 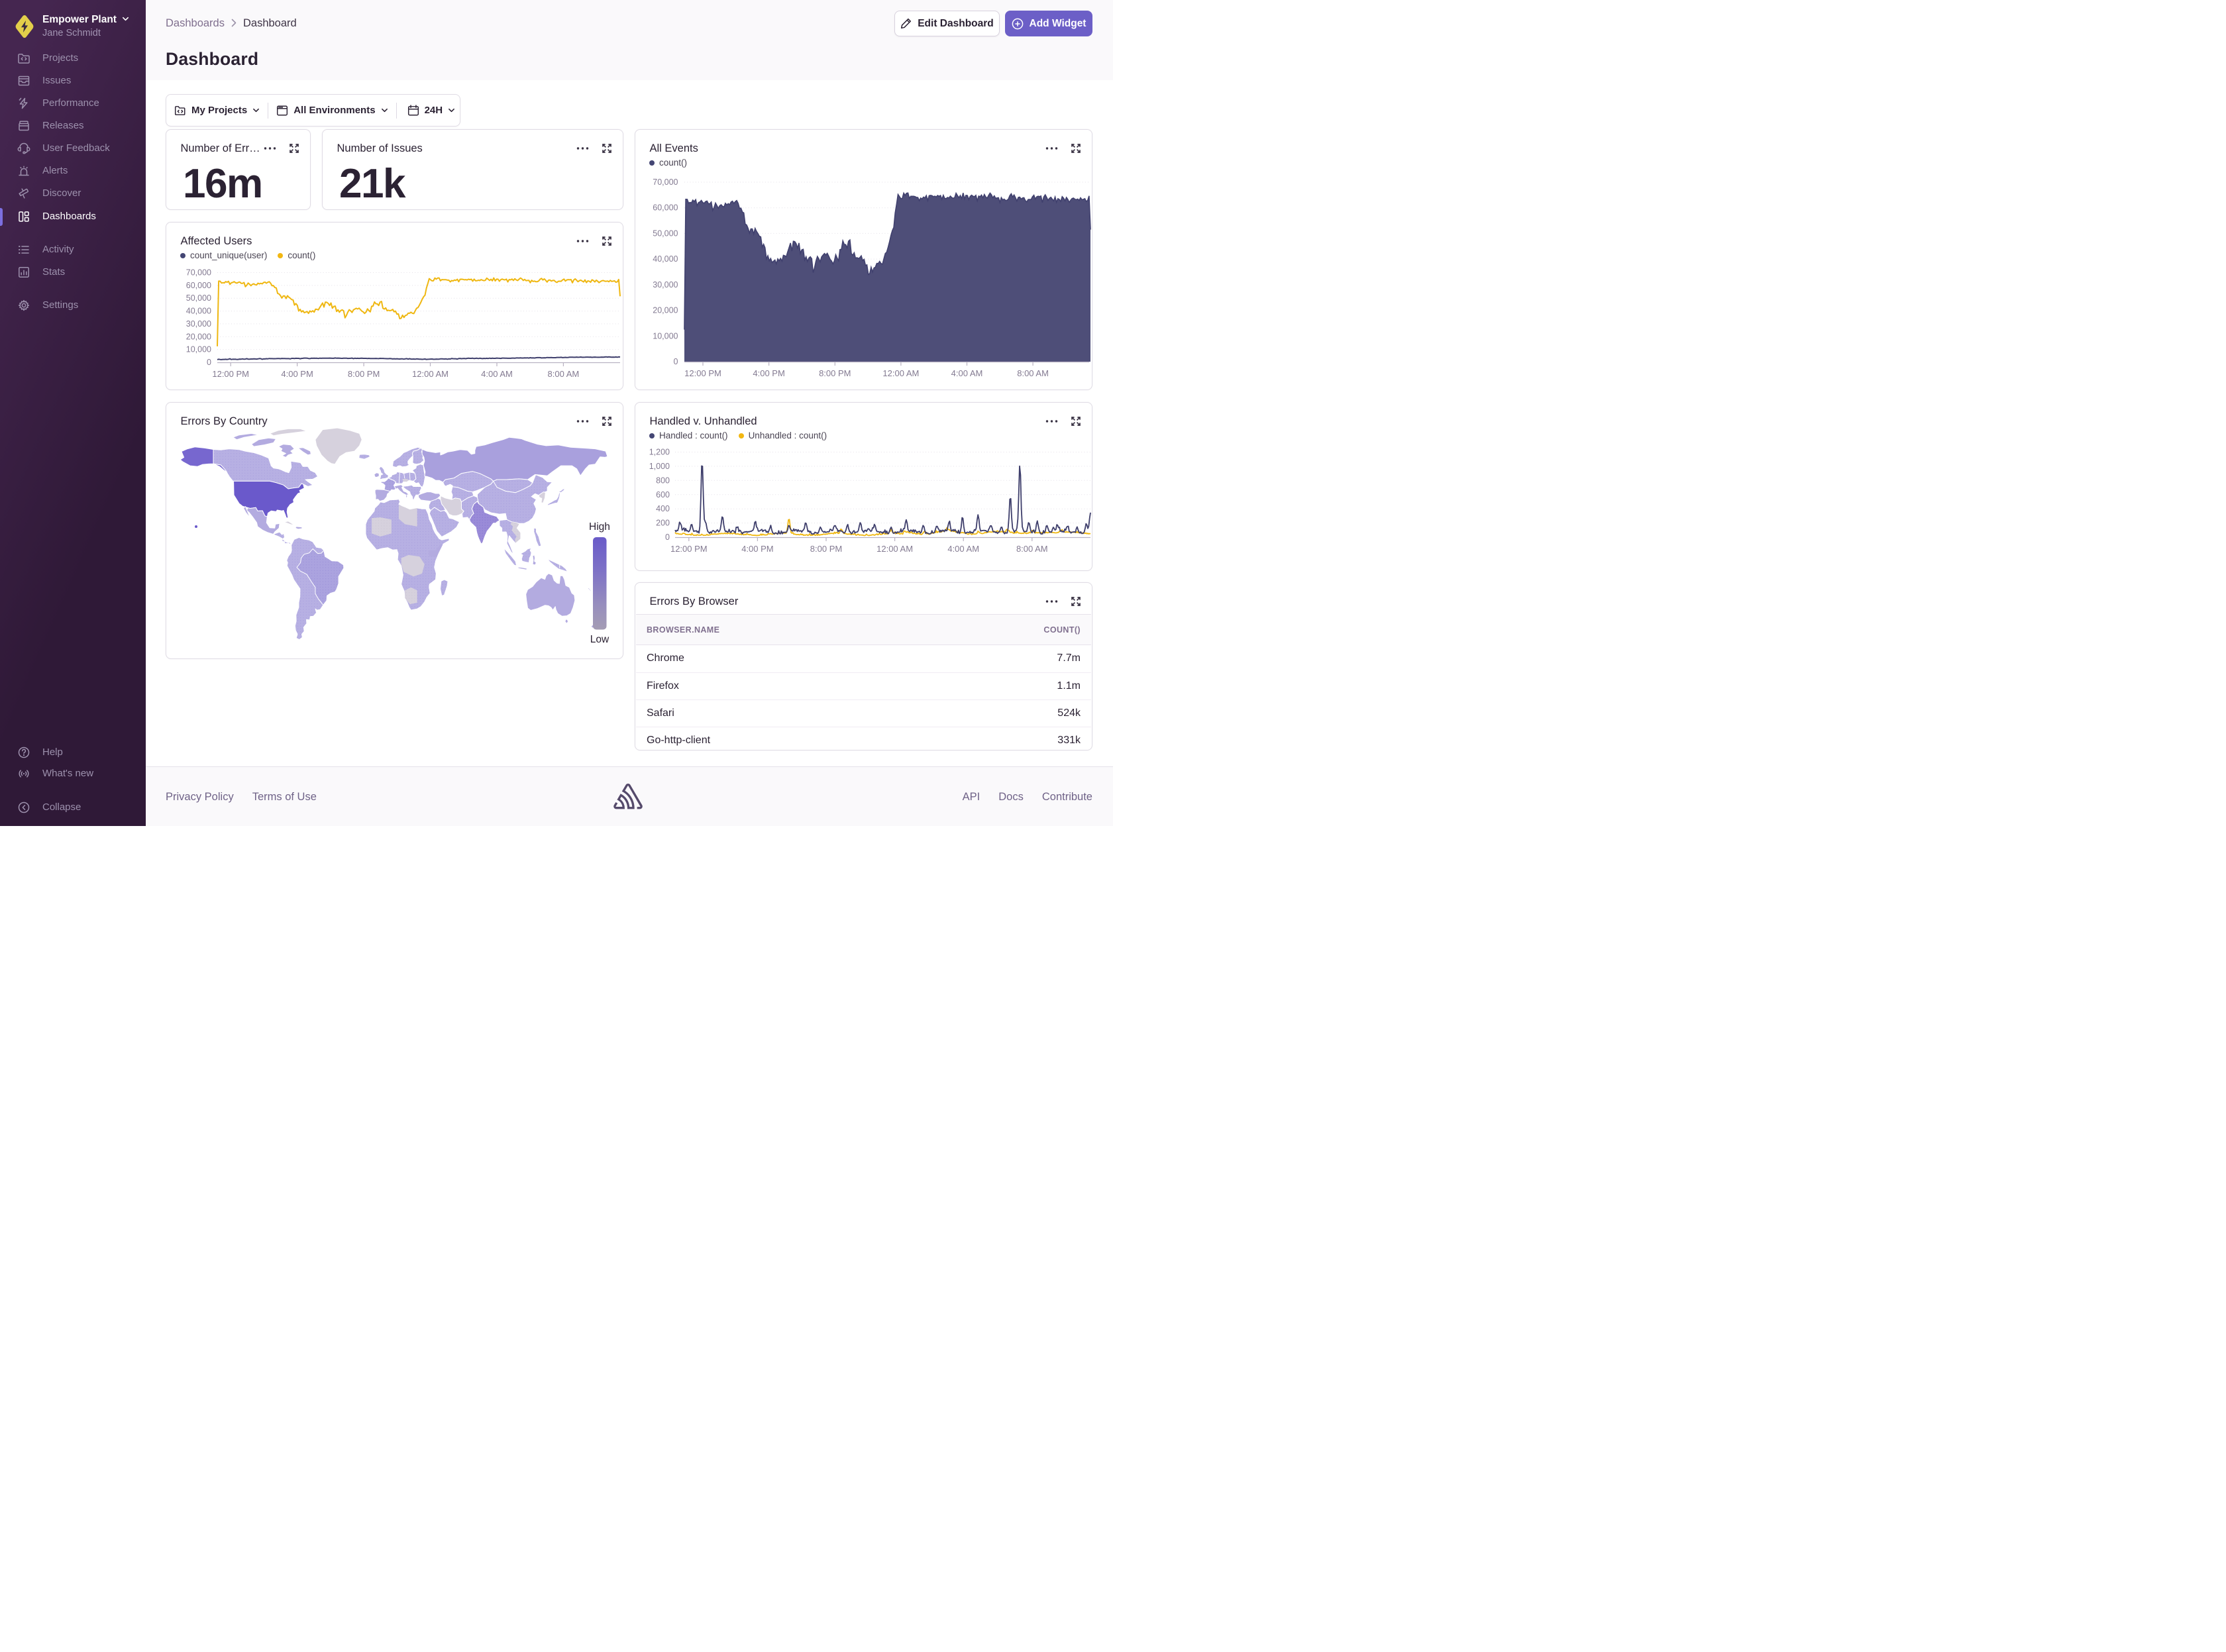 What do you see at coordinates (659, 453) in the screenshot?
I see `svg-text: 1,200` at bounding box center [659, 453].